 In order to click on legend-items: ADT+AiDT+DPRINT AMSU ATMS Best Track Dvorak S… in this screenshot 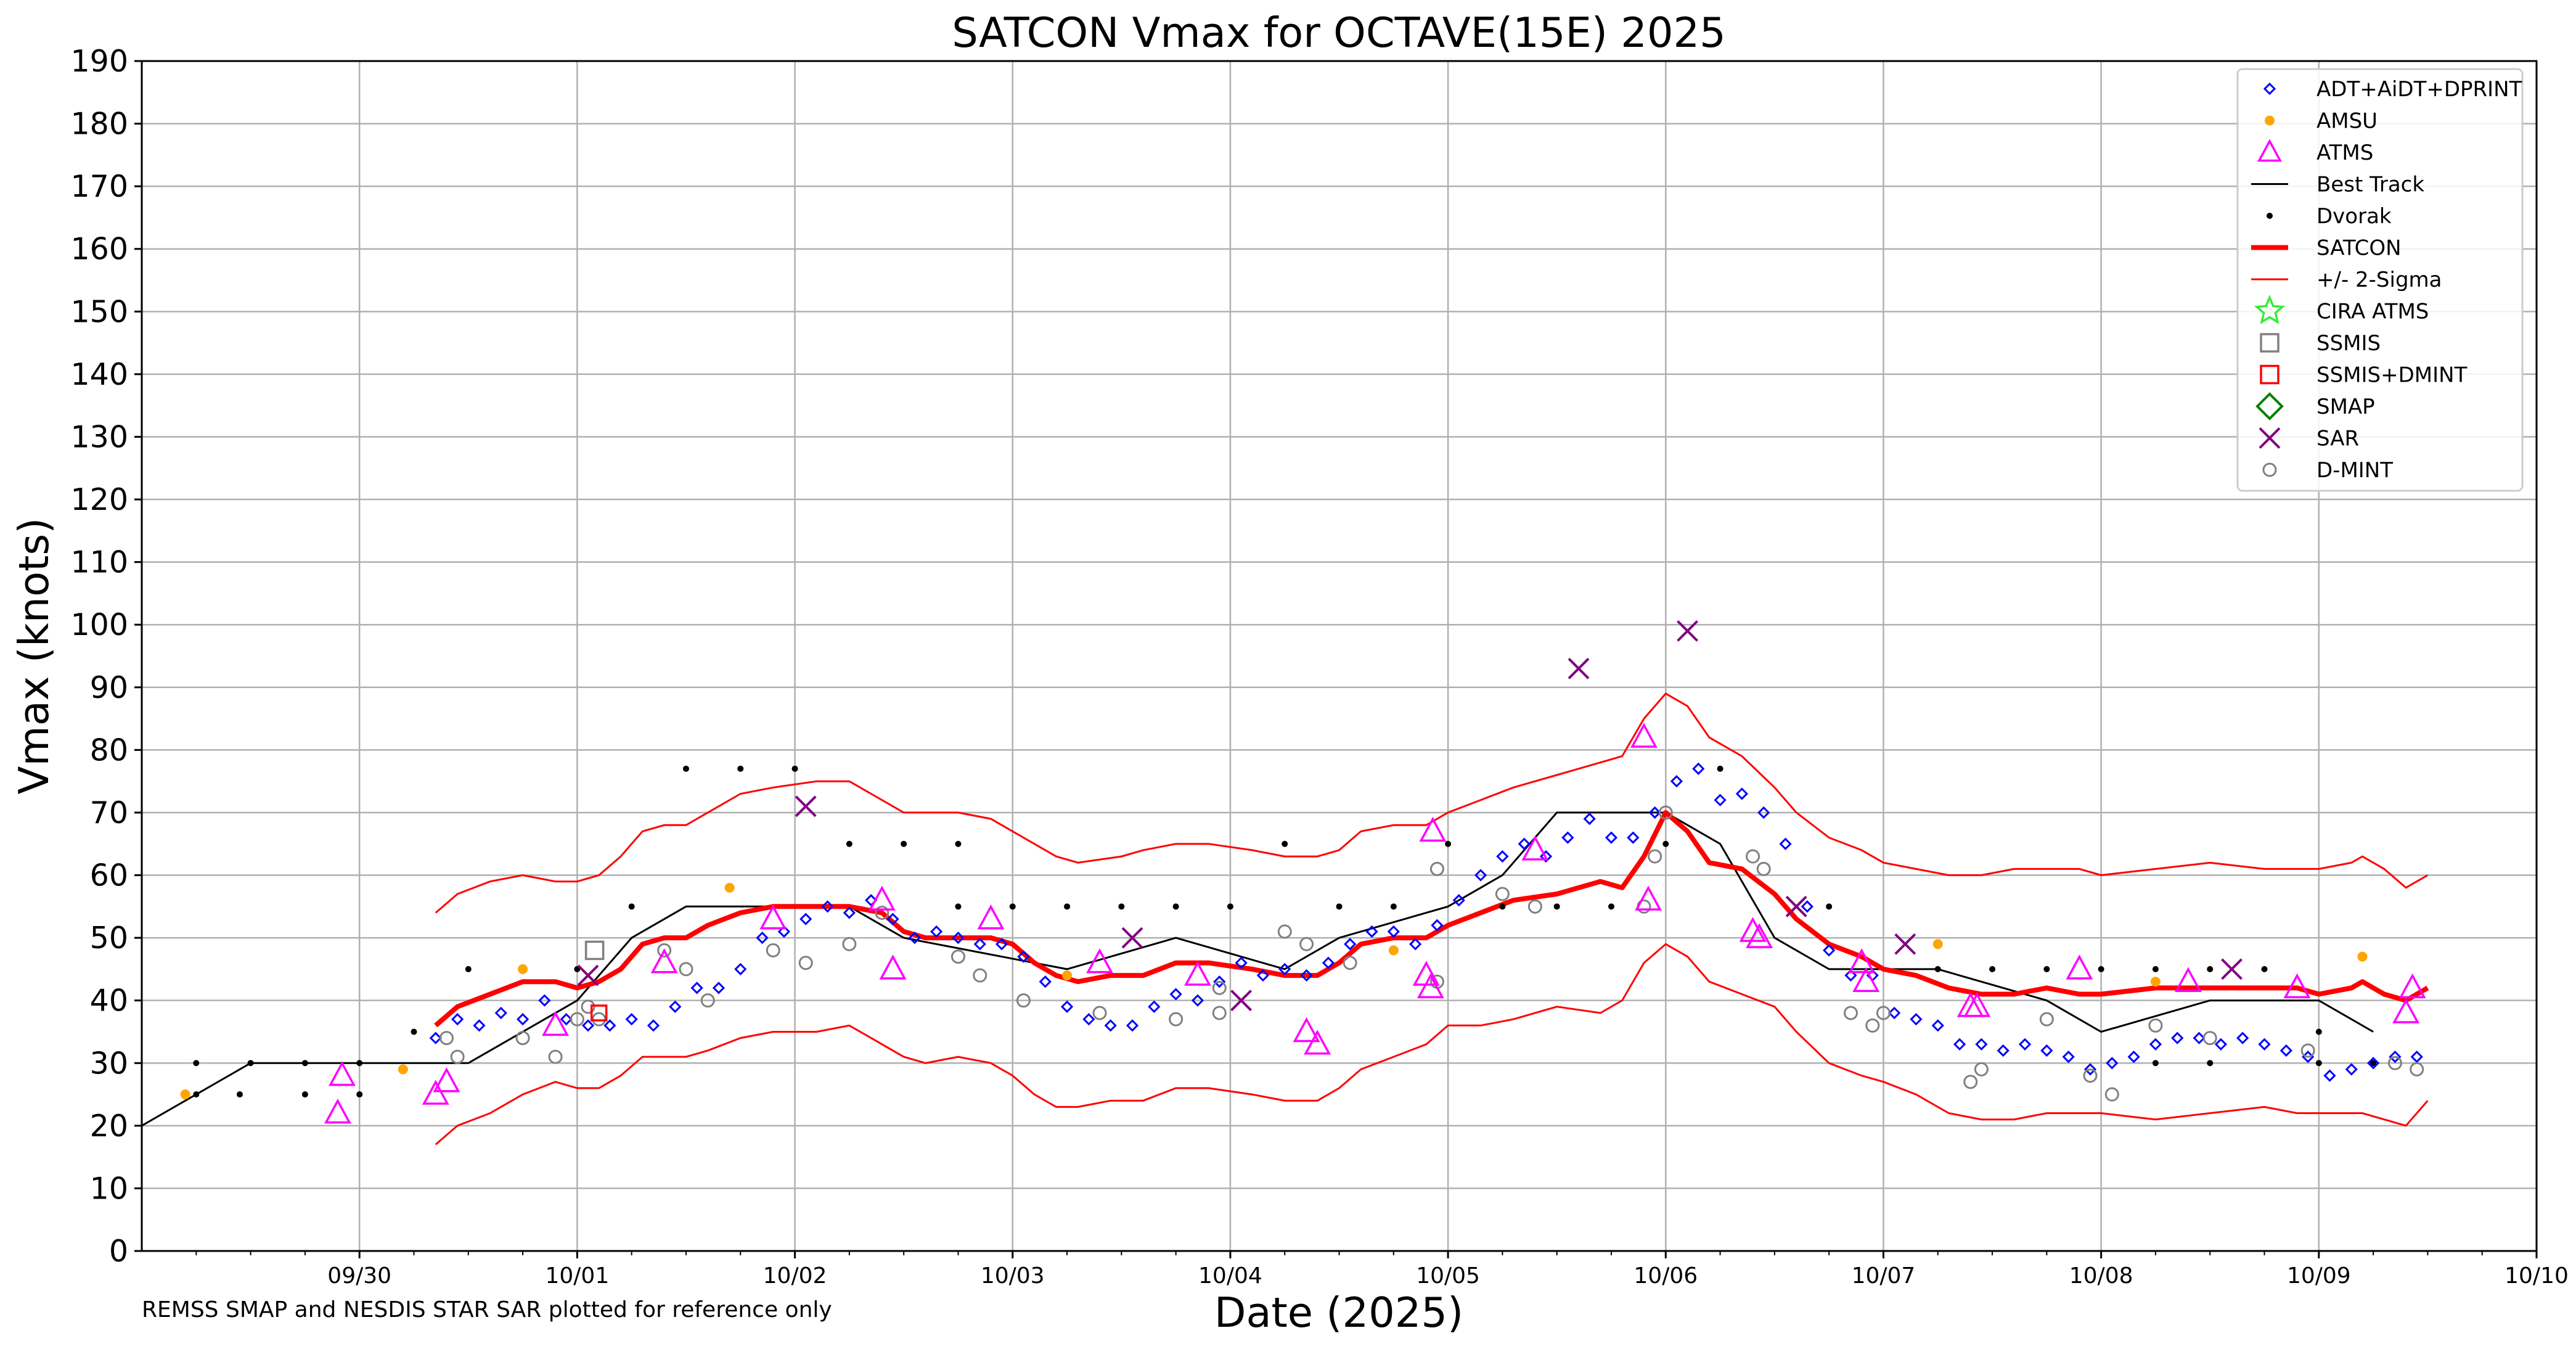, I will do `click(2386, 280)`.